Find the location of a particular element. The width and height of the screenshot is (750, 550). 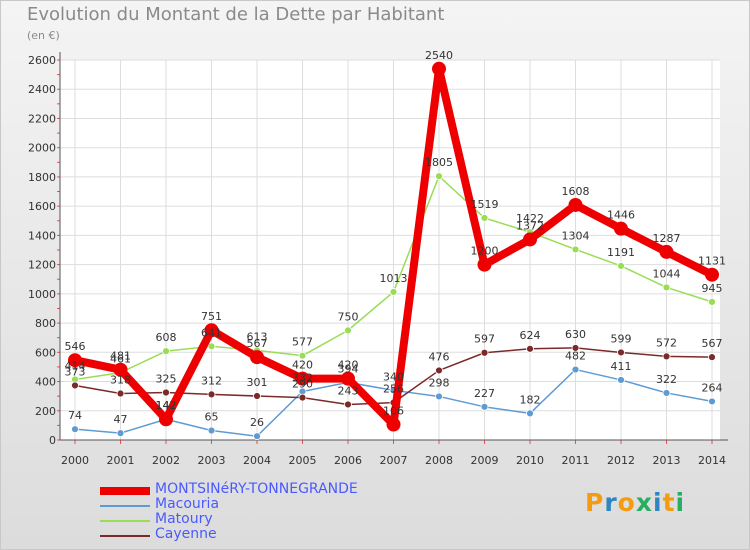

data-label: 373 is located at coordinates (75, 371).